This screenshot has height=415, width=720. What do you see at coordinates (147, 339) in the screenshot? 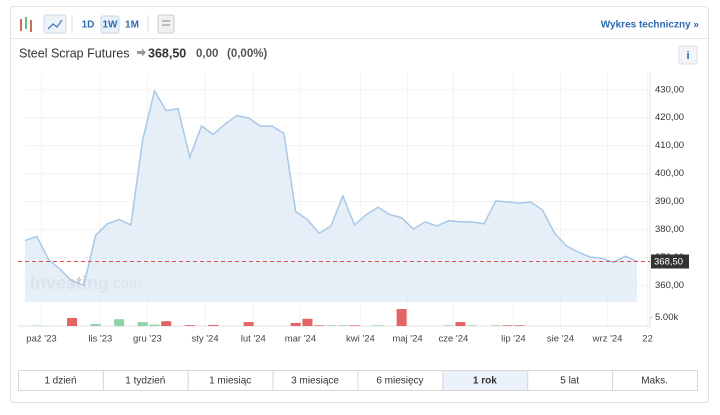
I see `x-tick-label: gru '23` at bounding box center [147, 339].